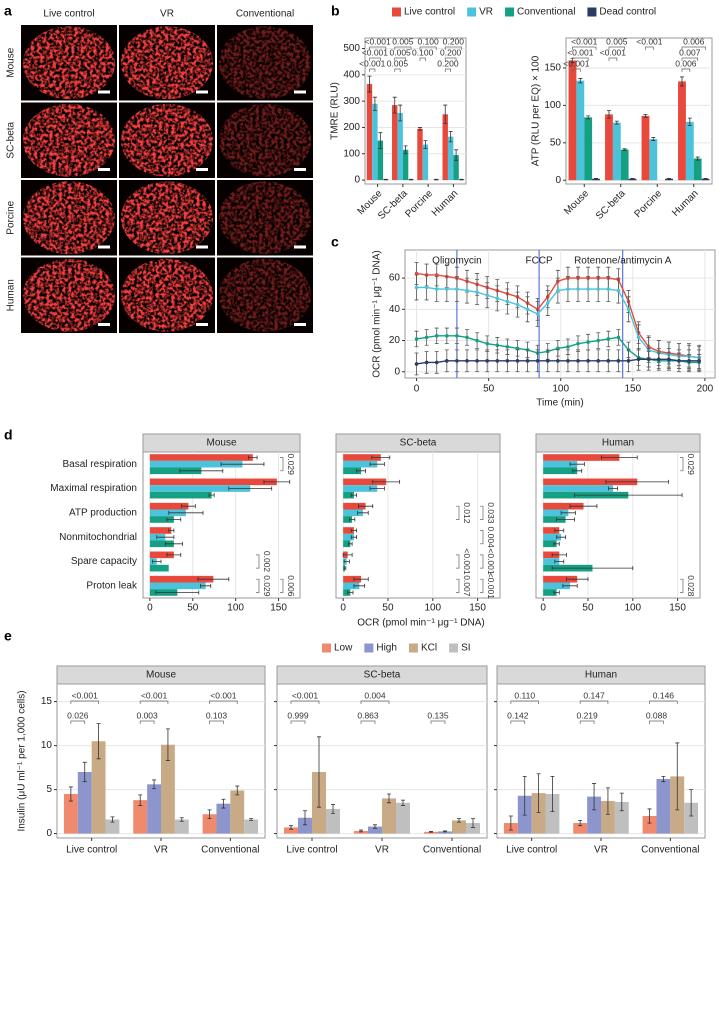 The image size is (719, 1023). Describe the element at coordinates (632, 389) in the screenshot. I see `x-tick-label: 150` at that location.